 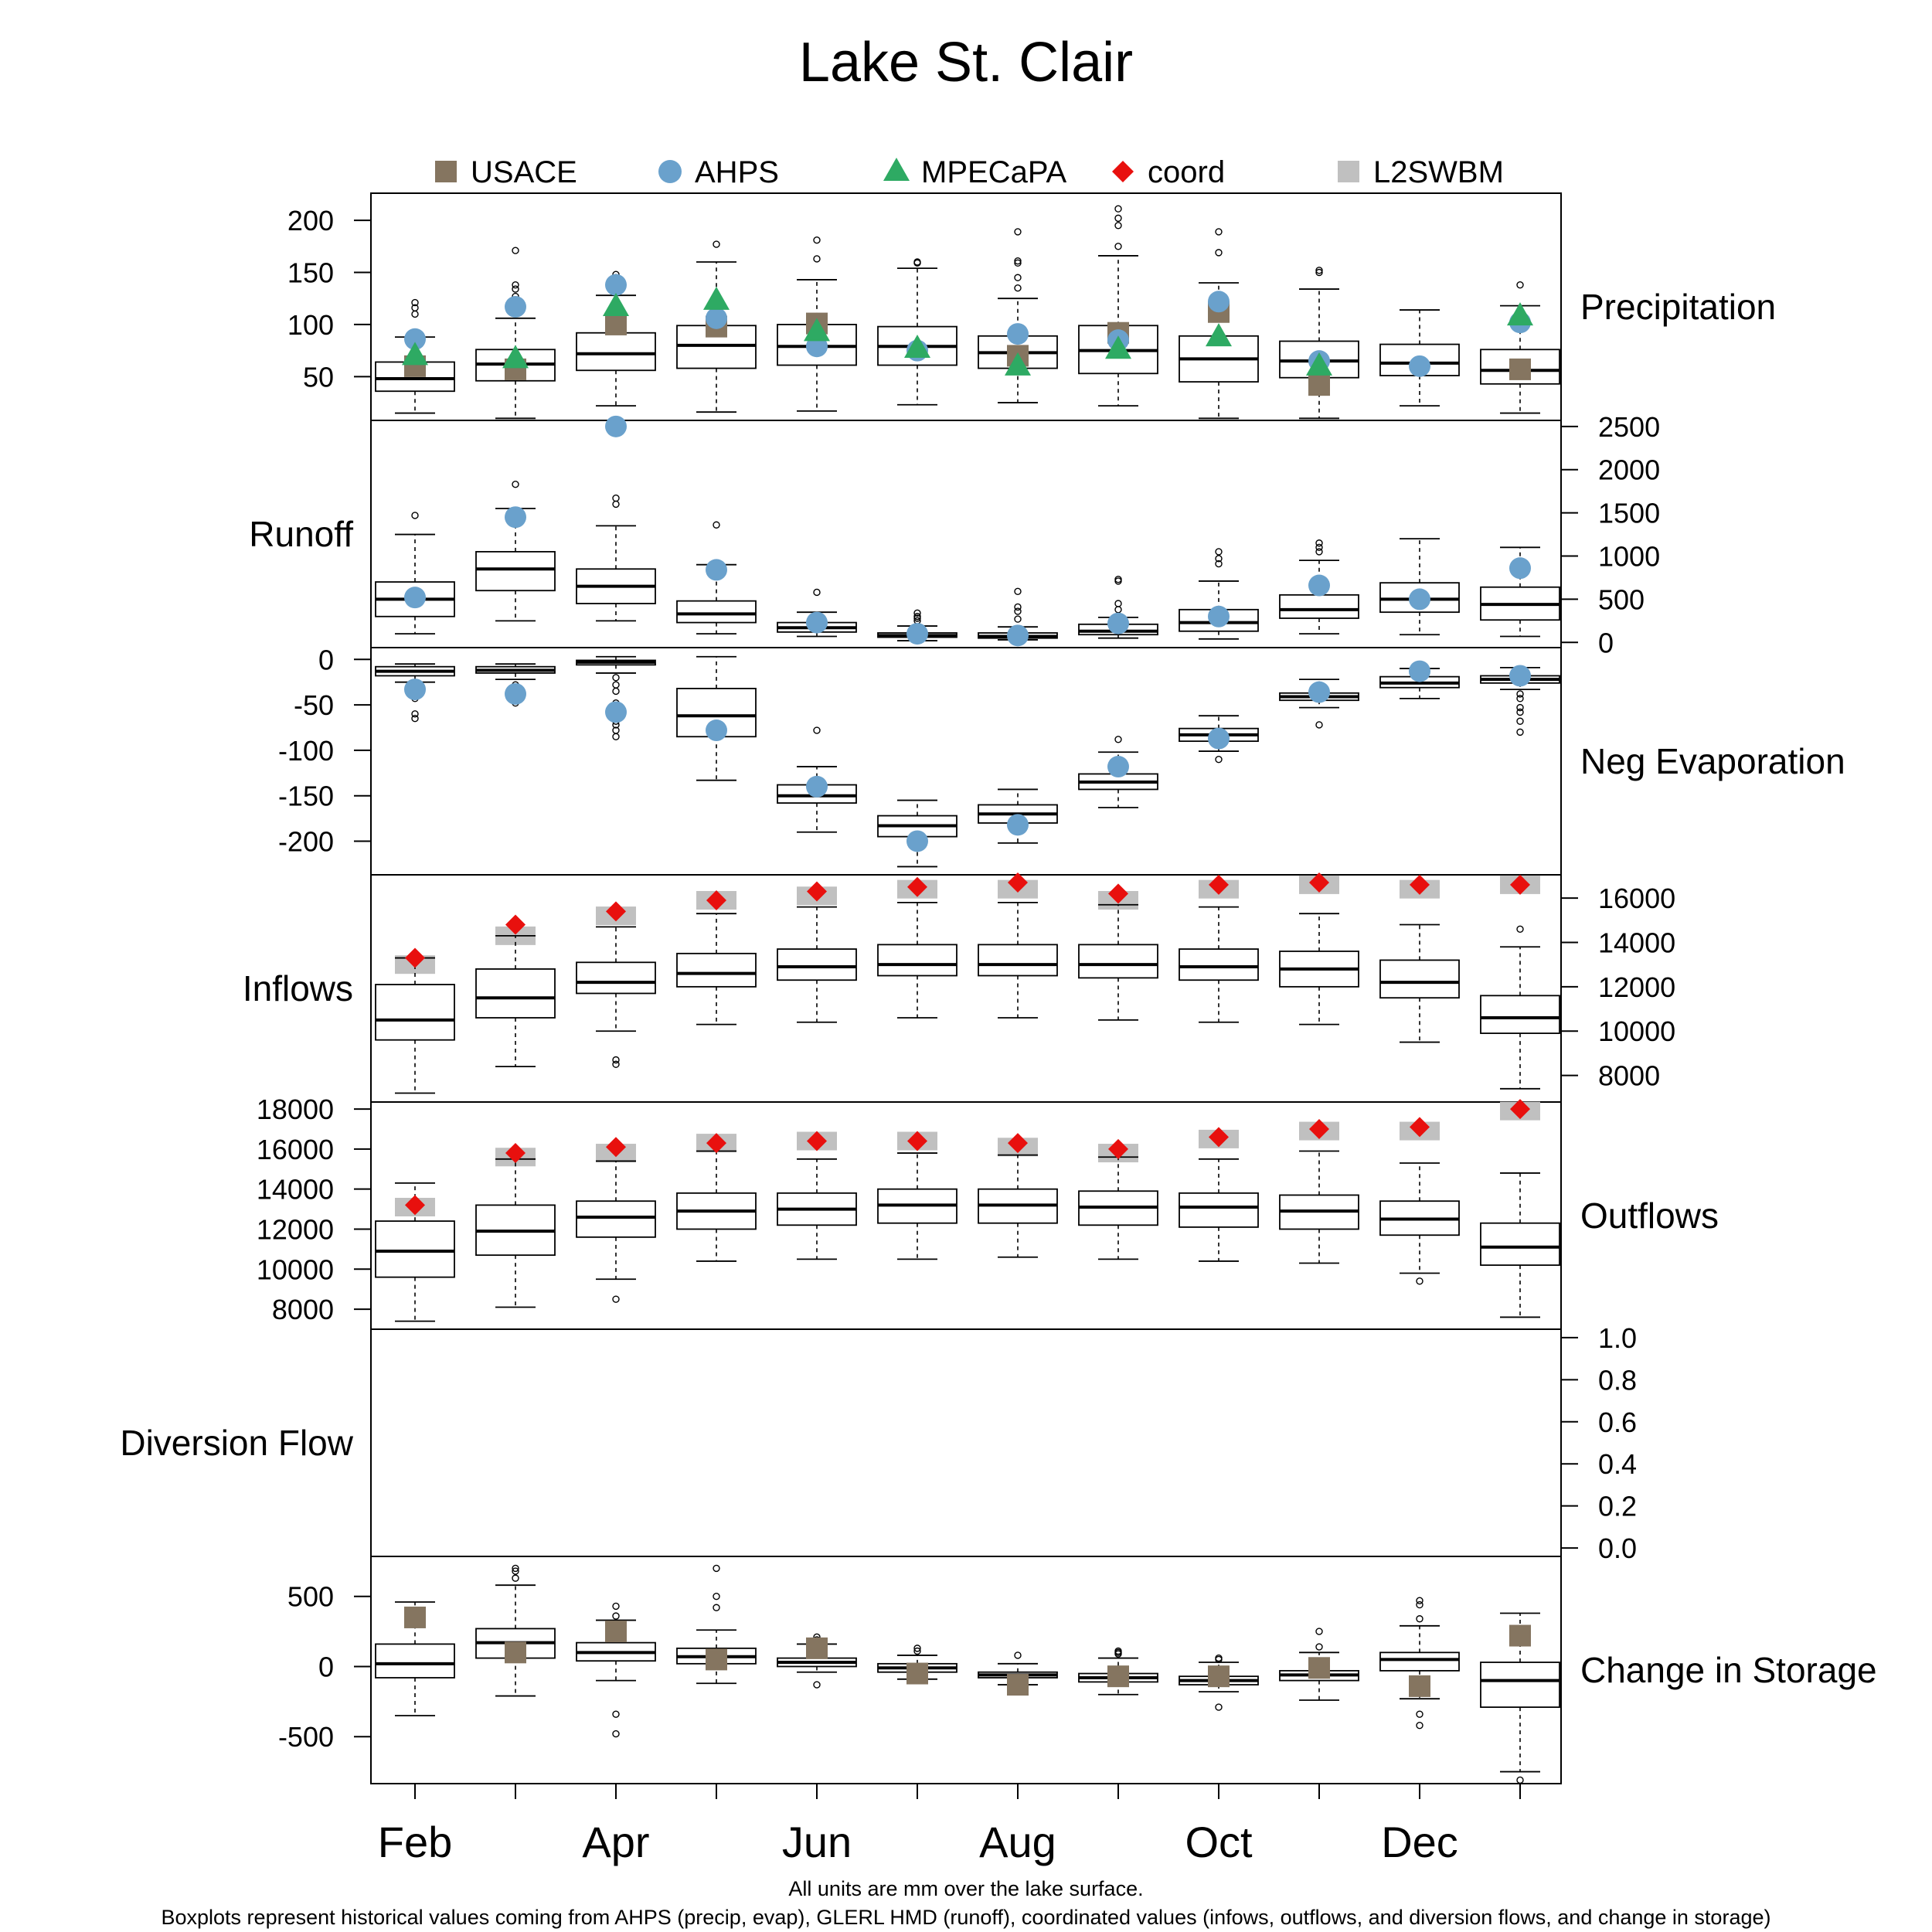 What do you see at coordinates (616, 1842) in the screenshot?
I see `x-tick-label: Apr` at bounding box center [616, 1842].